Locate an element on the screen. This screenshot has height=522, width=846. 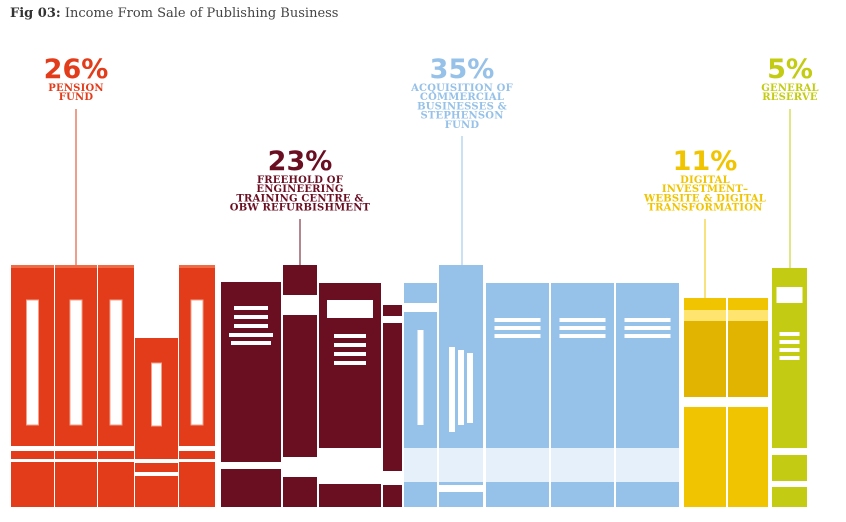
category-label-line: ACQUISITION OF is located at coordinates (461, 88).